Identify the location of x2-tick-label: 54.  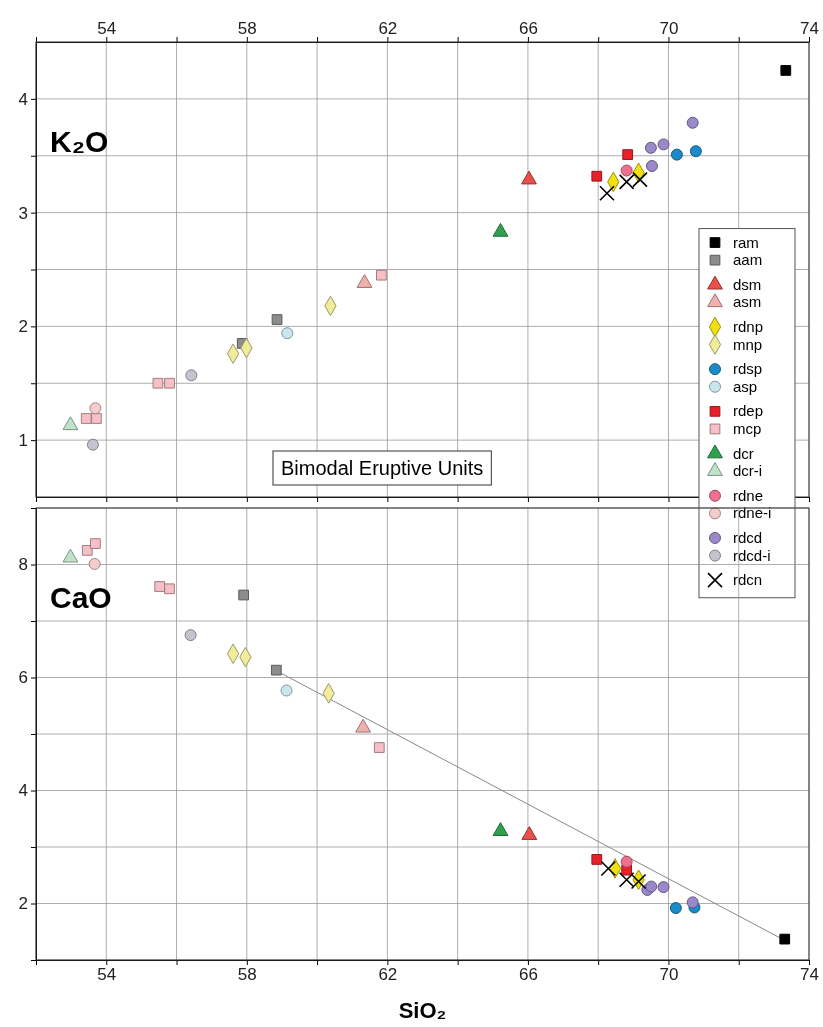
(107, 28).